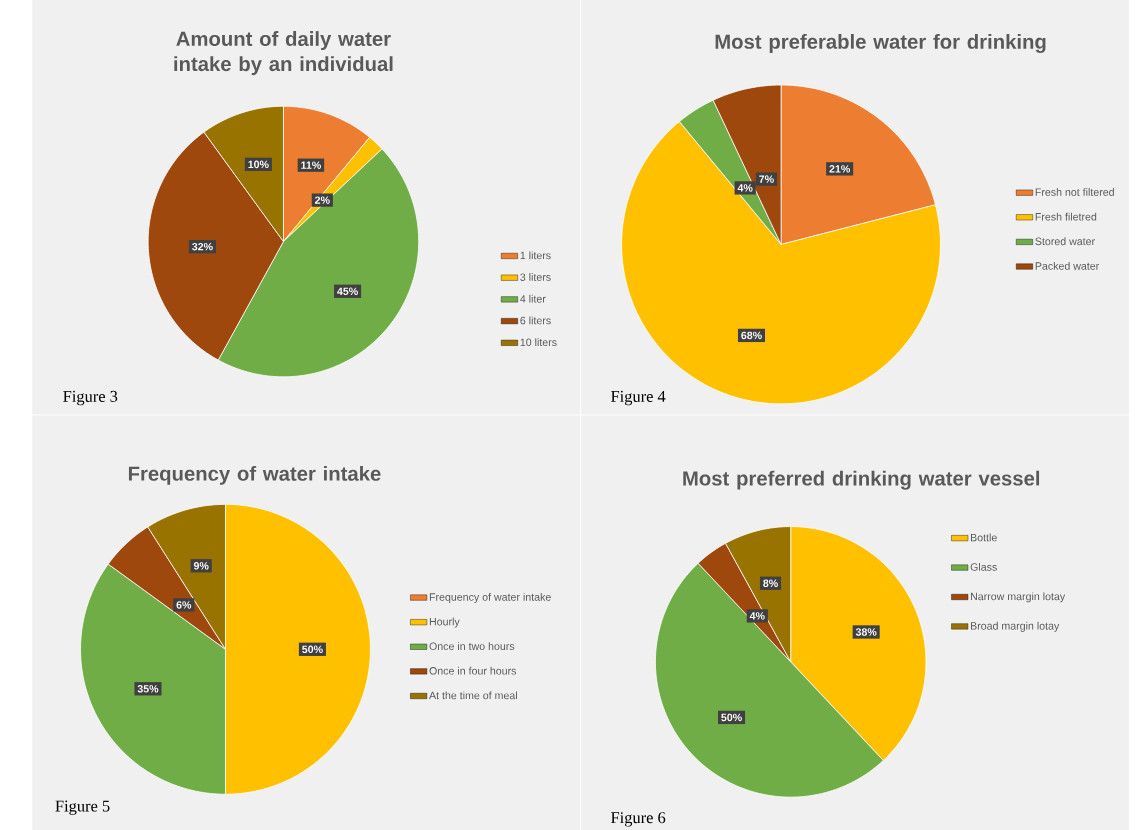 Image resolution: width=1135 pixels, height=830 pixels. Describe the element at coordinates (184, 605) in the screenshot. I see `data-label: 6%` at that location.